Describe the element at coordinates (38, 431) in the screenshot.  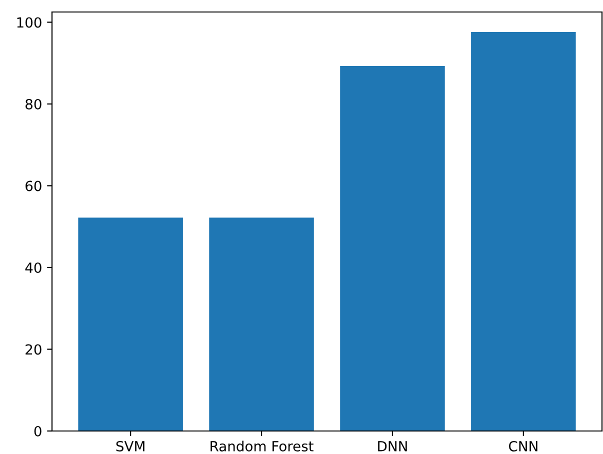
I see `y-tick-label: 0` at that location.